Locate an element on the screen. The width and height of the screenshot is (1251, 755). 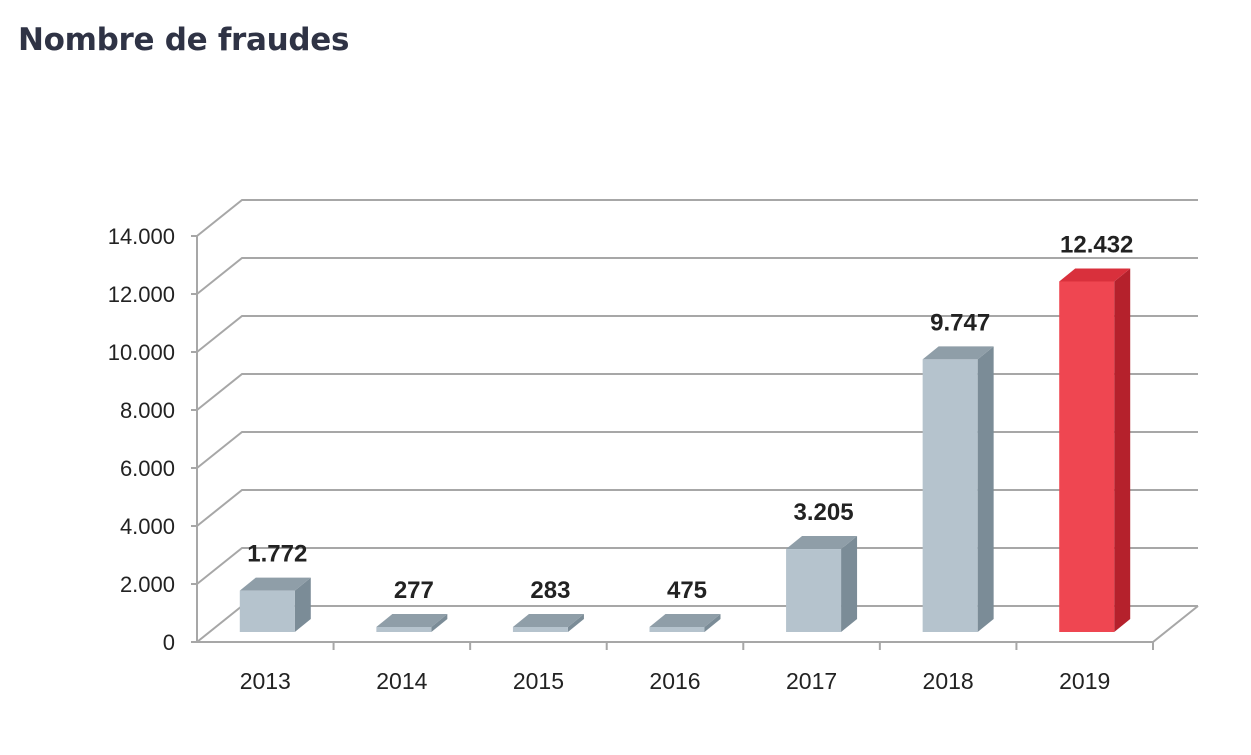
data-label: 9.747 is located at coordinates (960, 322).